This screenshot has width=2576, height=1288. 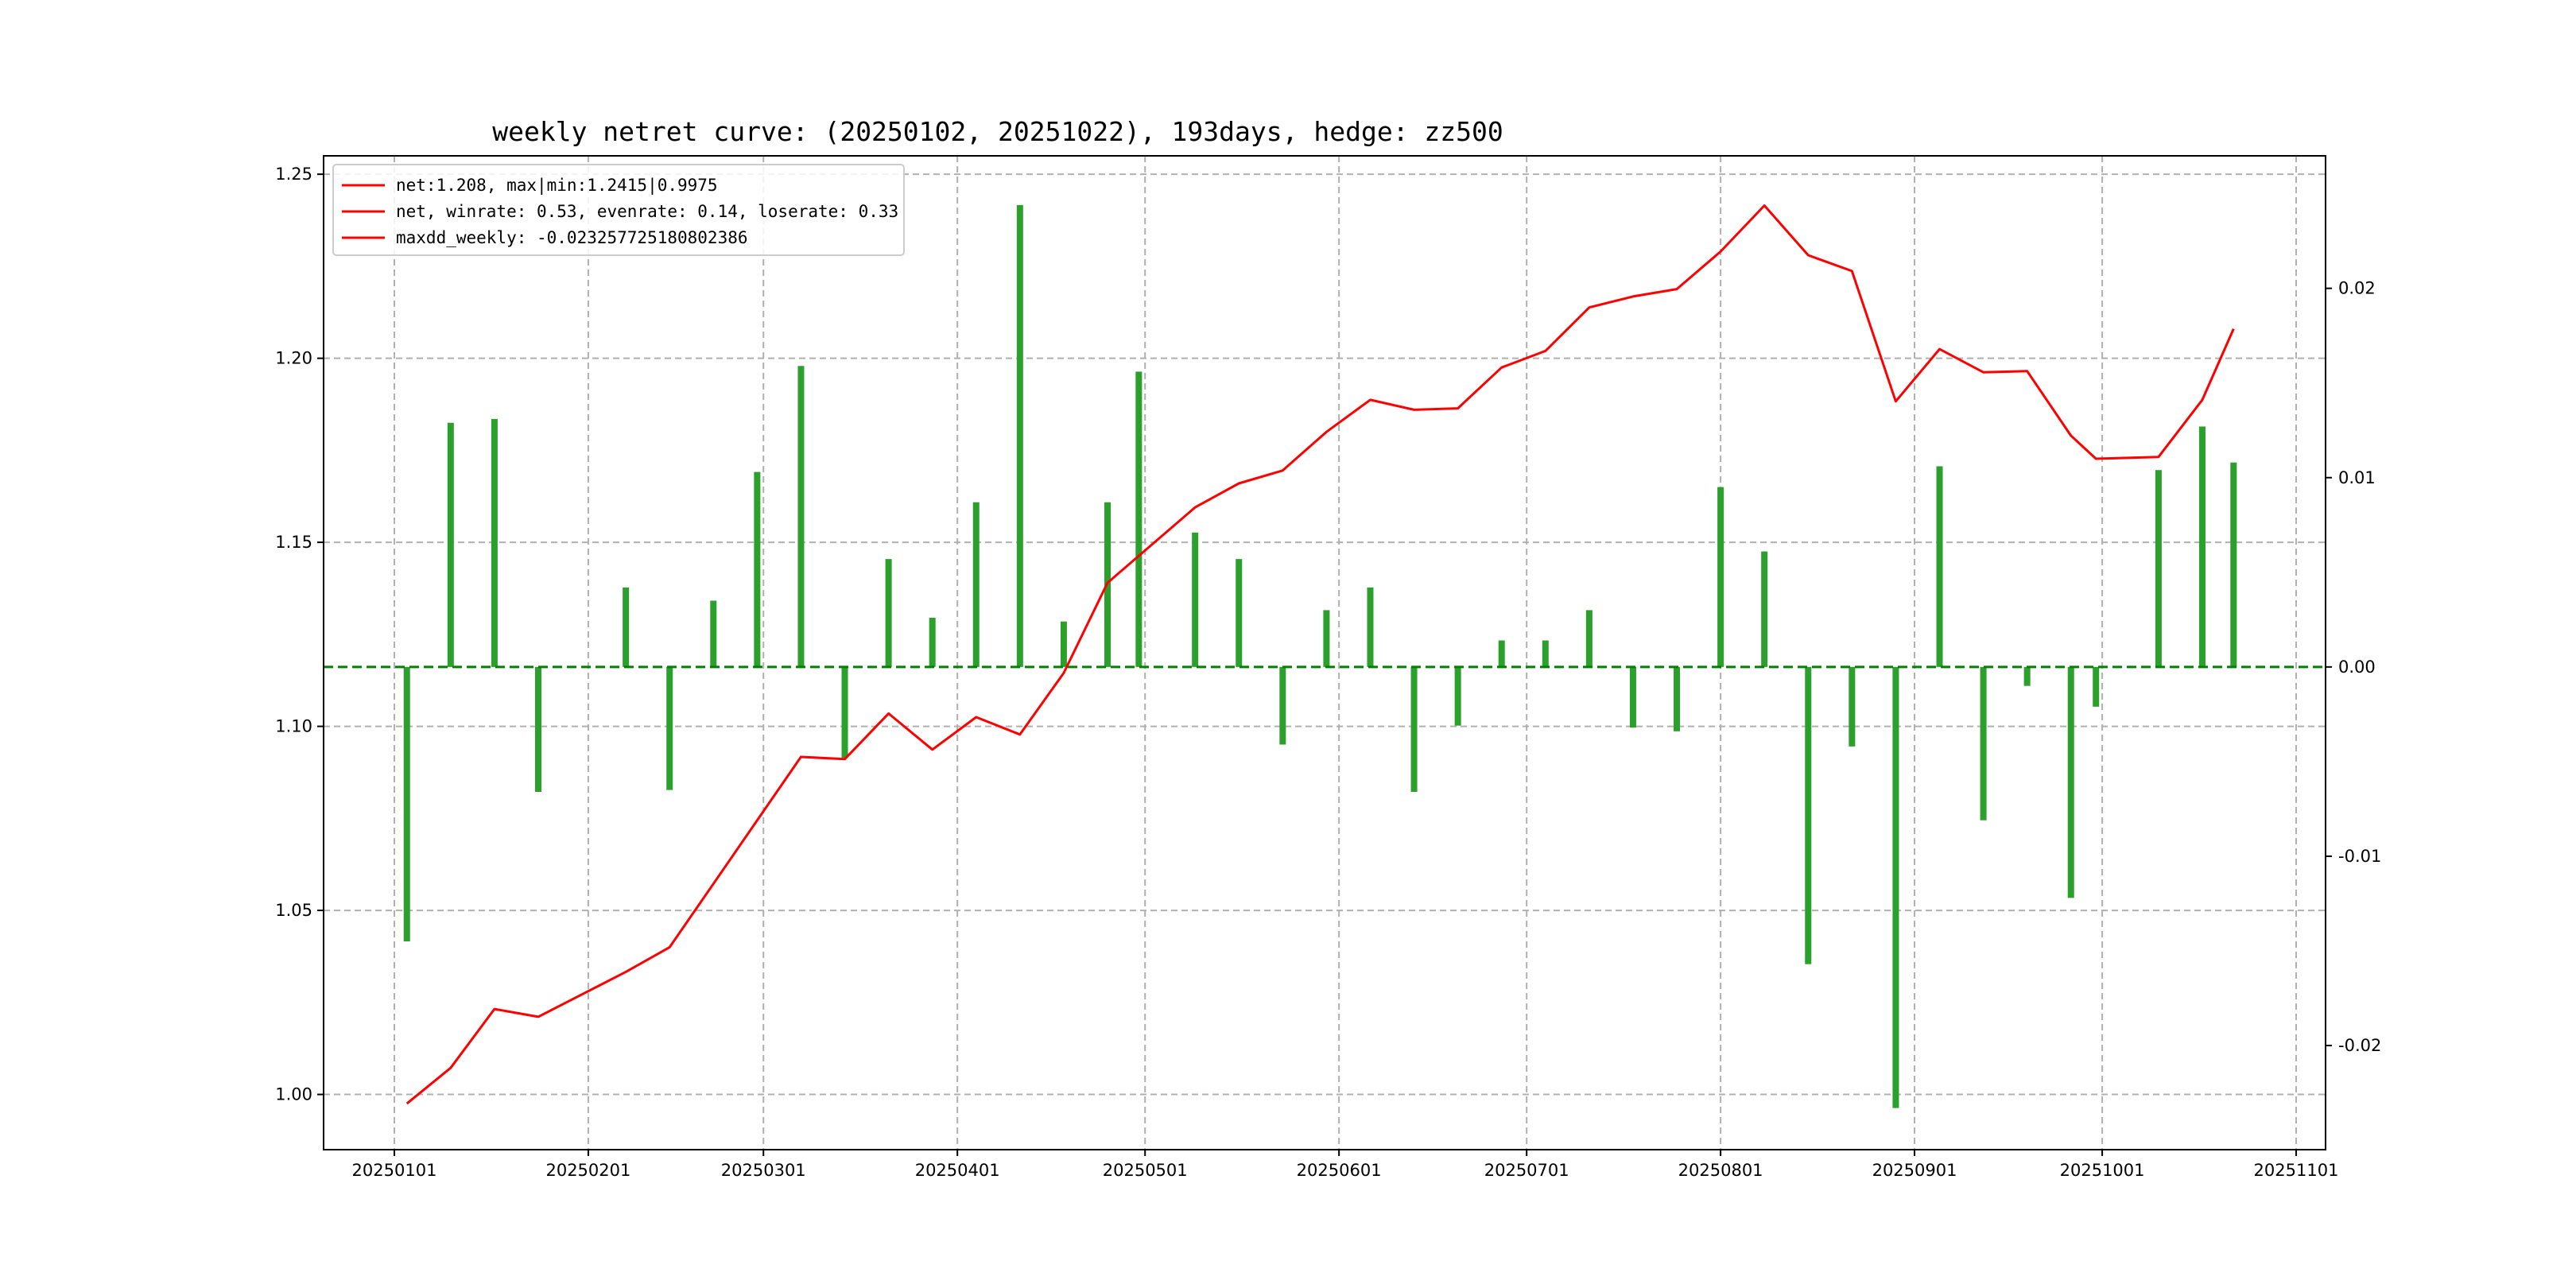 What do you see at coordinates (2357, 478) in the screenshot?
I see `y-right-tick-label-3: 0.01` at bounding box center [2357, 478].